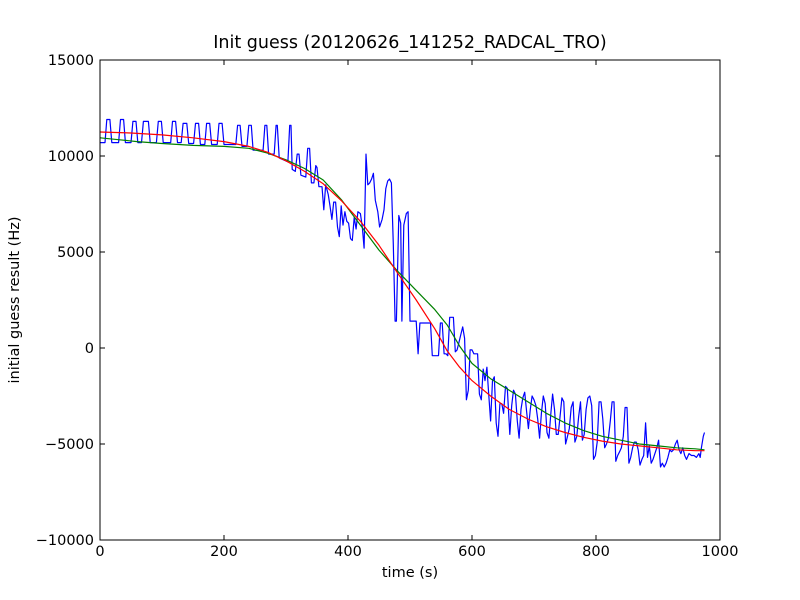 The height and width of the screenshot is (600, 800). Describe the element at coordinates (224, 552) in the screenshot. I see `x-tick-label: 200` at that location.